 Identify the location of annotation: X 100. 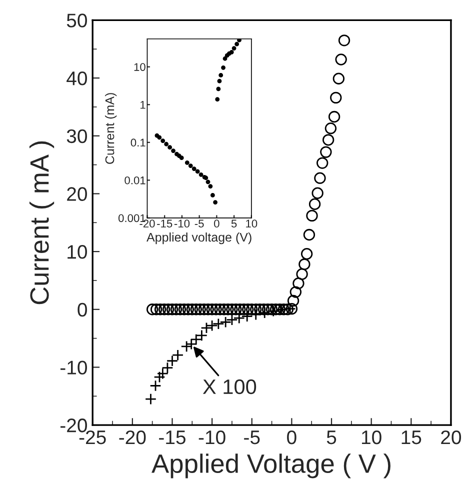
(229, 386).